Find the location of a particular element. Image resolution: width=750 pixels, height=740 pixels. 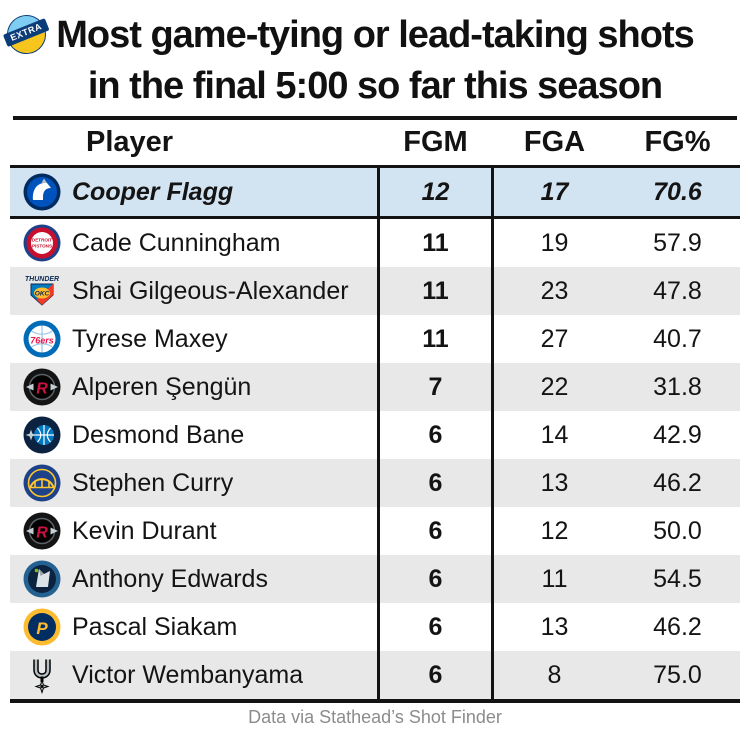

table-row: Cooper Flagg 12 17 70.6 is located at coordinates (375, 192).